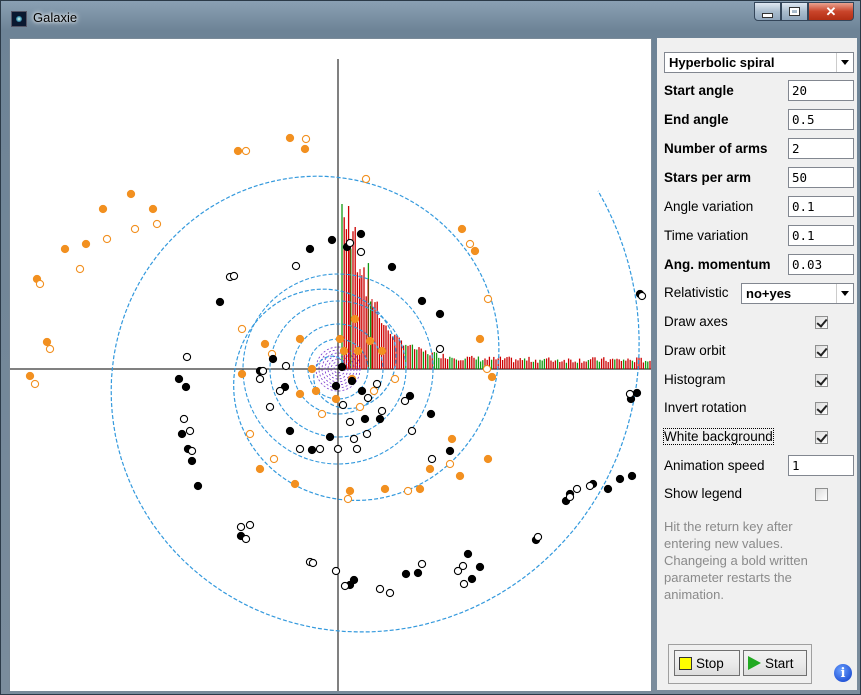 Image resolution: width=861 pixels, height=695 pixels. Describe the element at coordinates (430, 18) in the screenshot. I see `title-bar: Galaxie ✕` at that location.